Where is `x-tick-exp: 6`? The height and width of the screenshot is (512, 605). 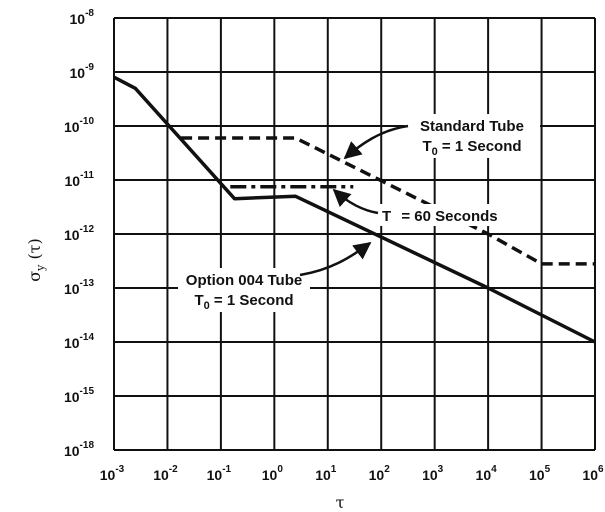
x-tick-exp: 6 is located at coordinates (601, 469).